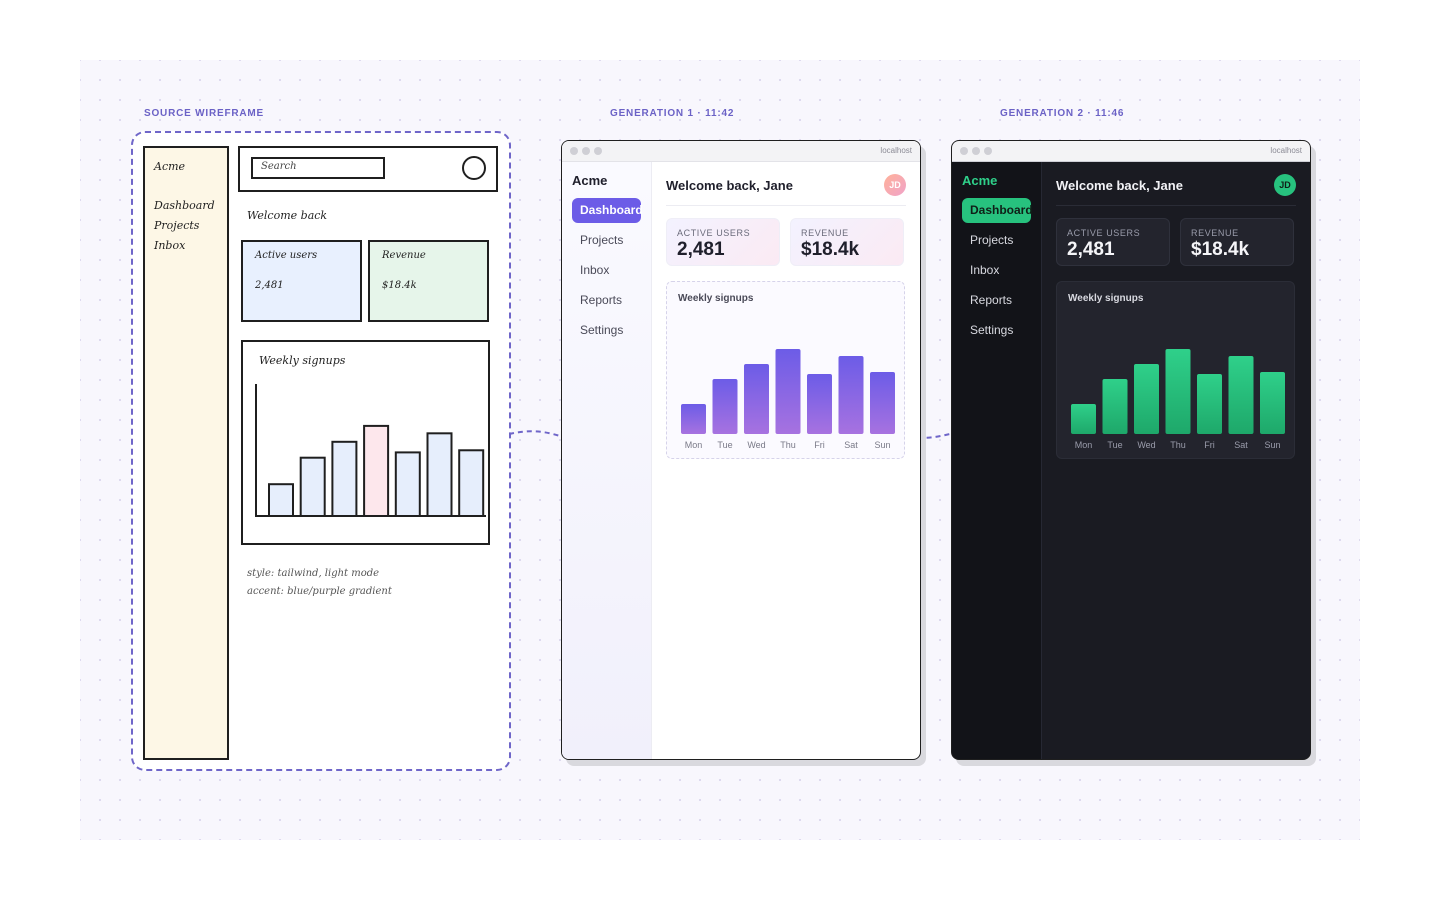 The image size is (1440, 900). I want to click on wireframe-chart-bar-wed, so click(344, 478).